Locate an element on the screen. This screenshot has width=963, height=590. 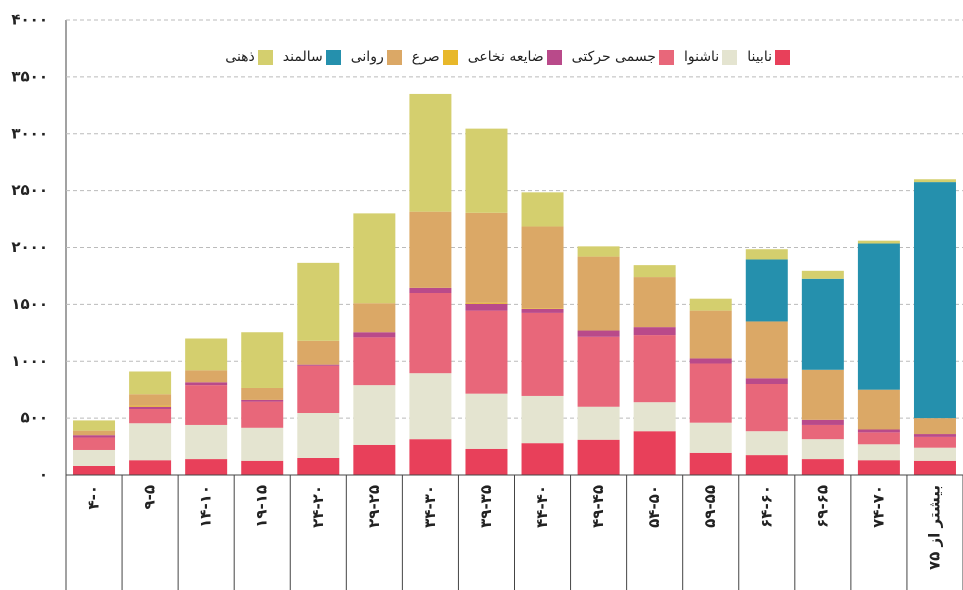
legend-label: سالمند is located at coordinates (302, 57).